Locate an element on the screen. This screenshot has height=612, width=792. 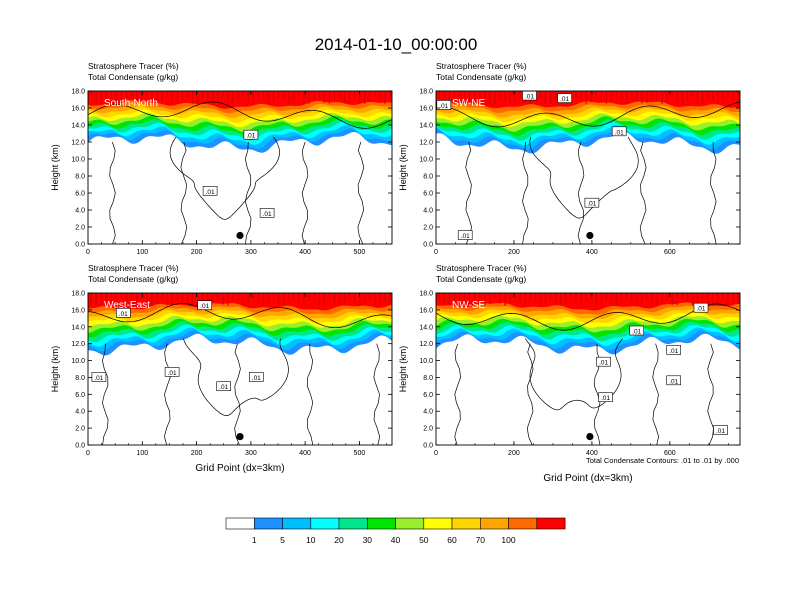
contour-lower is located at coordinates (235, 377).